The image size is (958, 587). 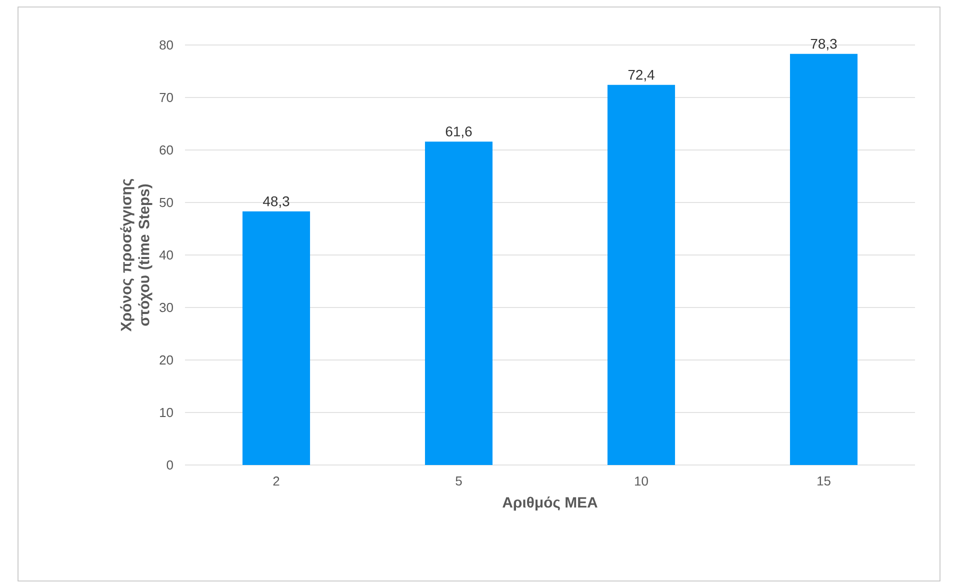 What do you see at coordinates (276, 202) in the screenshot?
I see `data-label: 48,3` at bounding box center [276, 202].